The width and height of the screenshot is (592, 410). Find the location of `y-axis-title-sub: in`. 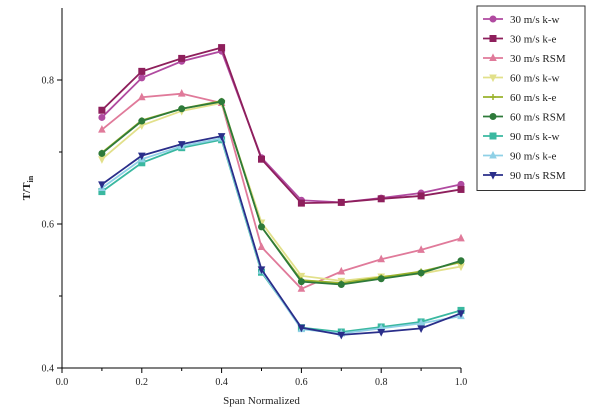

y-axis-title-sub: in is located at coordinates (30, 178).